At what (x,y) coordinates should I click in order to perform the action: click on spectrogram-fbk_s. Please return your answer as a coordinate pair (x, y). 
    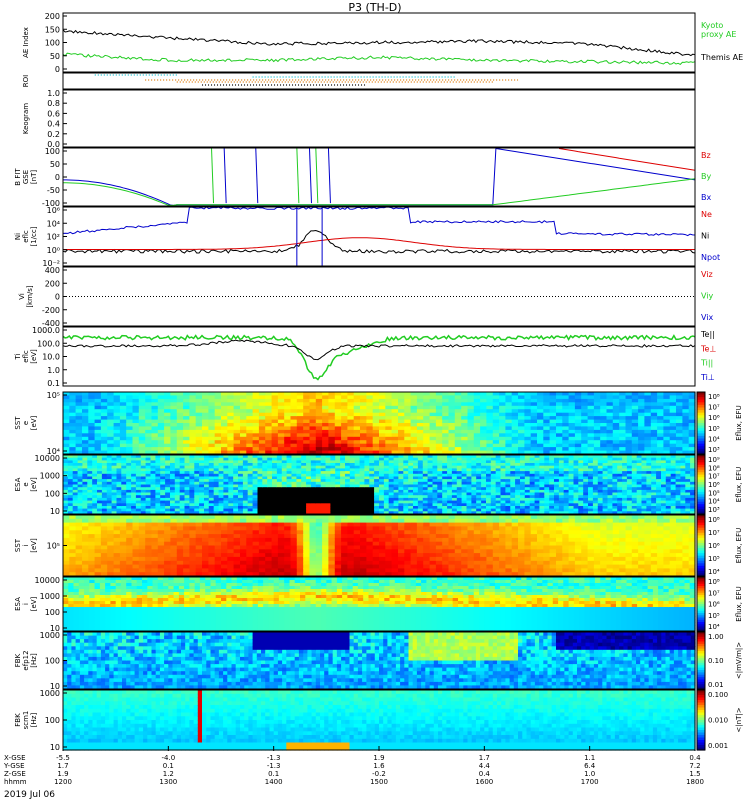
    Looking at the image, I should click on (379, 720).